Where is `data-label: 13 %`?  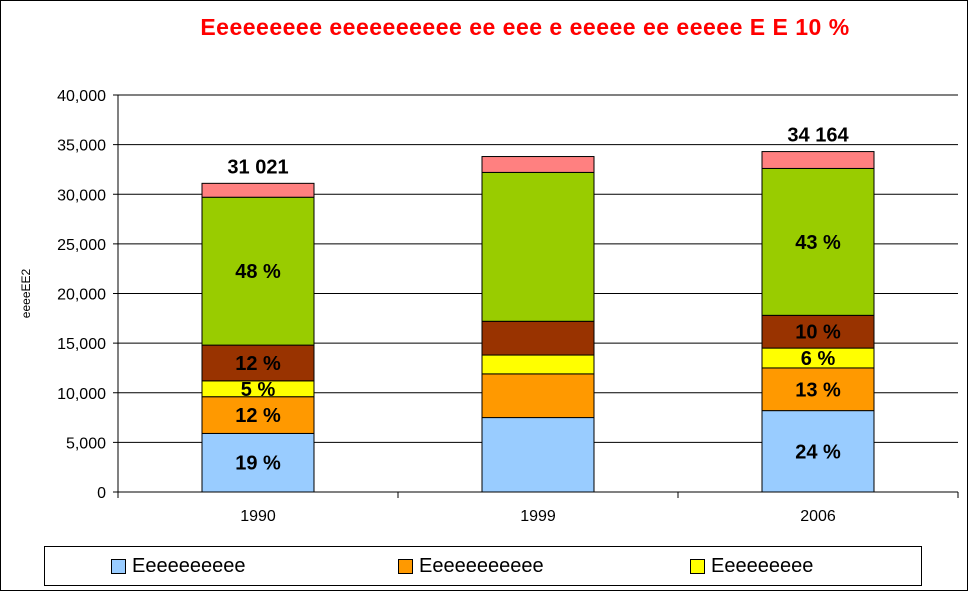 data-label: 13 % is located at coordinates (818, 390).